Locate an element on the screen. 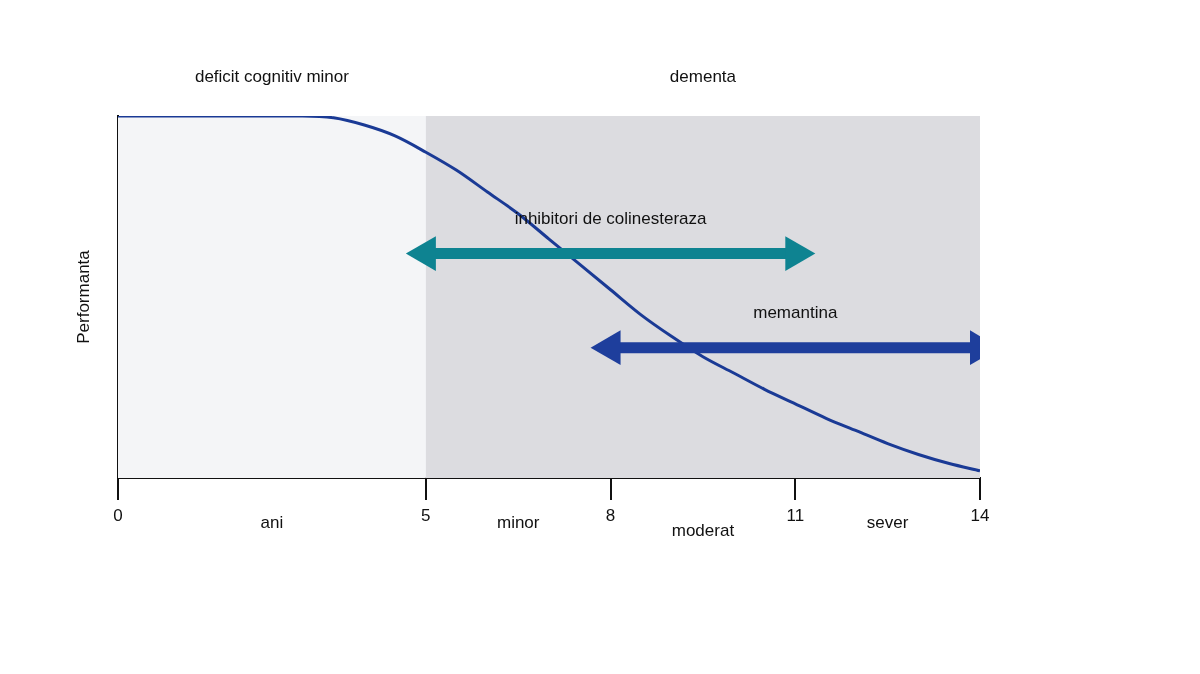  series-label: memantina is located at coordinates (795, 312).